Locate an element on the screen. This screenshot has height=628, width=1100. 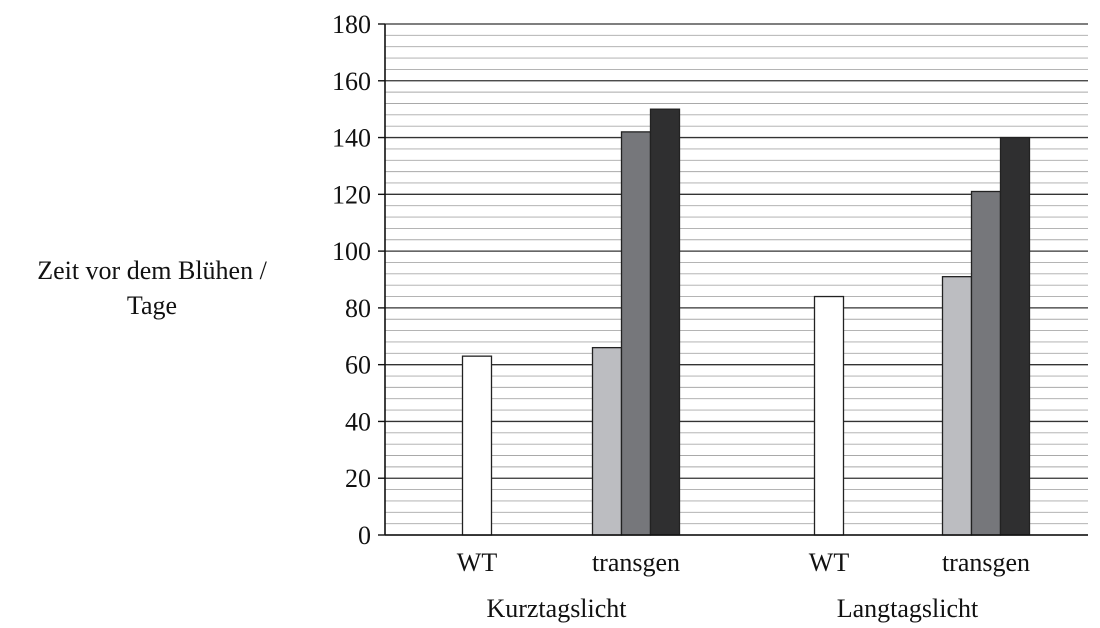
y-tick-label: 160 is located at coordinates (351, 81).